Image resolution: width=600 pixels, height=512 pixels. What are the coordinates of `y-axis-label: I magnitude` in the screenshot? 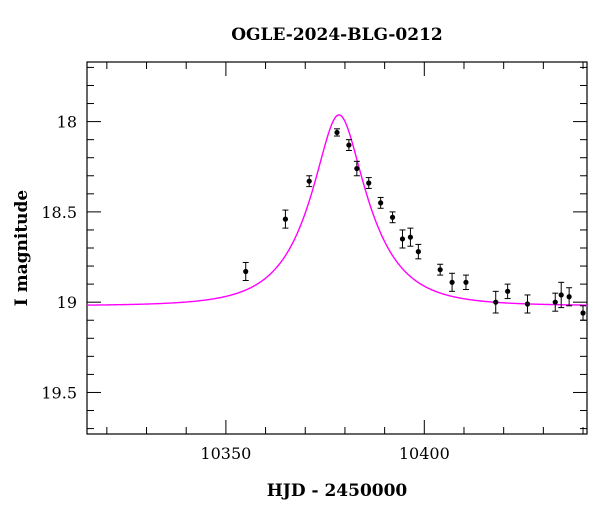 It's located at (22, 248).